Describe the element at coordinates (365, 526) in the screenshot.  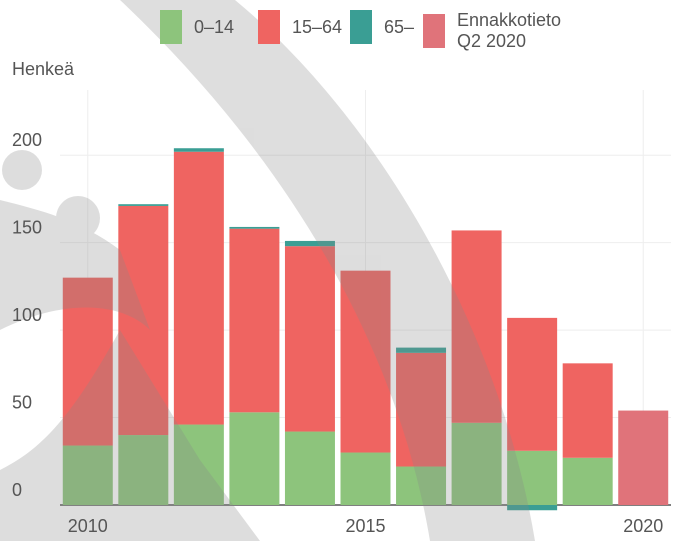
I see `x-tick-label: 2015` at that location.